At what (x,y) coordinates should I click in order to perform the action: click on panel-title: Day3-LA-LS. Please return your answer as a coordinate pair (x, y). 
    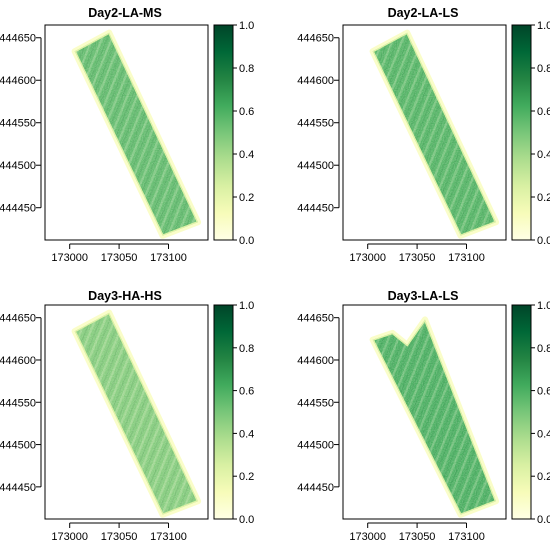
    Looking at the image, I should click on (423, 296).